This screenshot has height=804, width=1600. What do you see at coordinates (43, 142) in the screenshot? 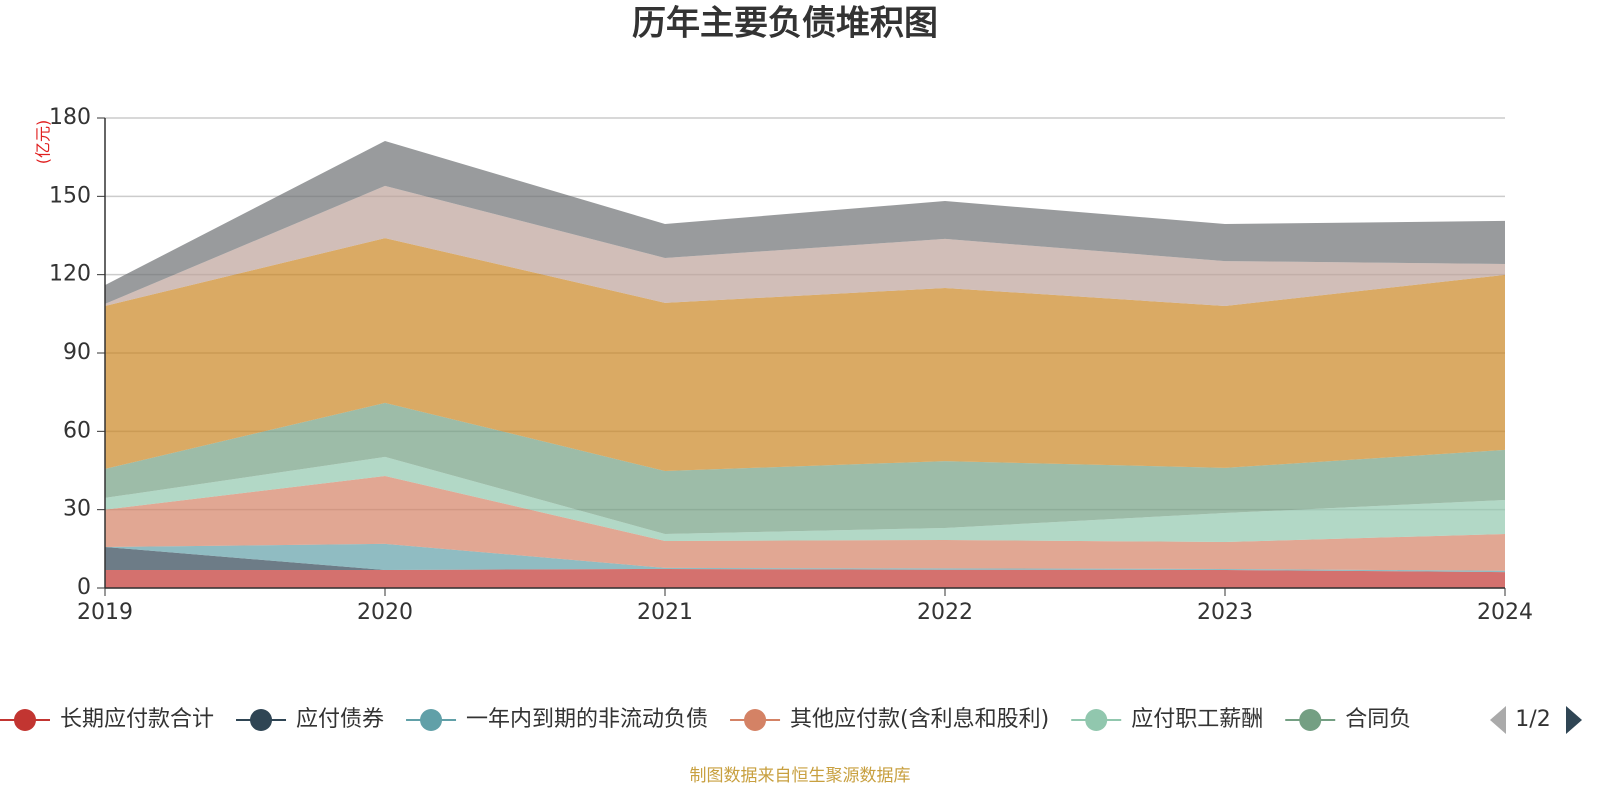
I see `y-unit: (亿元)` at bounding box center [43, 142].